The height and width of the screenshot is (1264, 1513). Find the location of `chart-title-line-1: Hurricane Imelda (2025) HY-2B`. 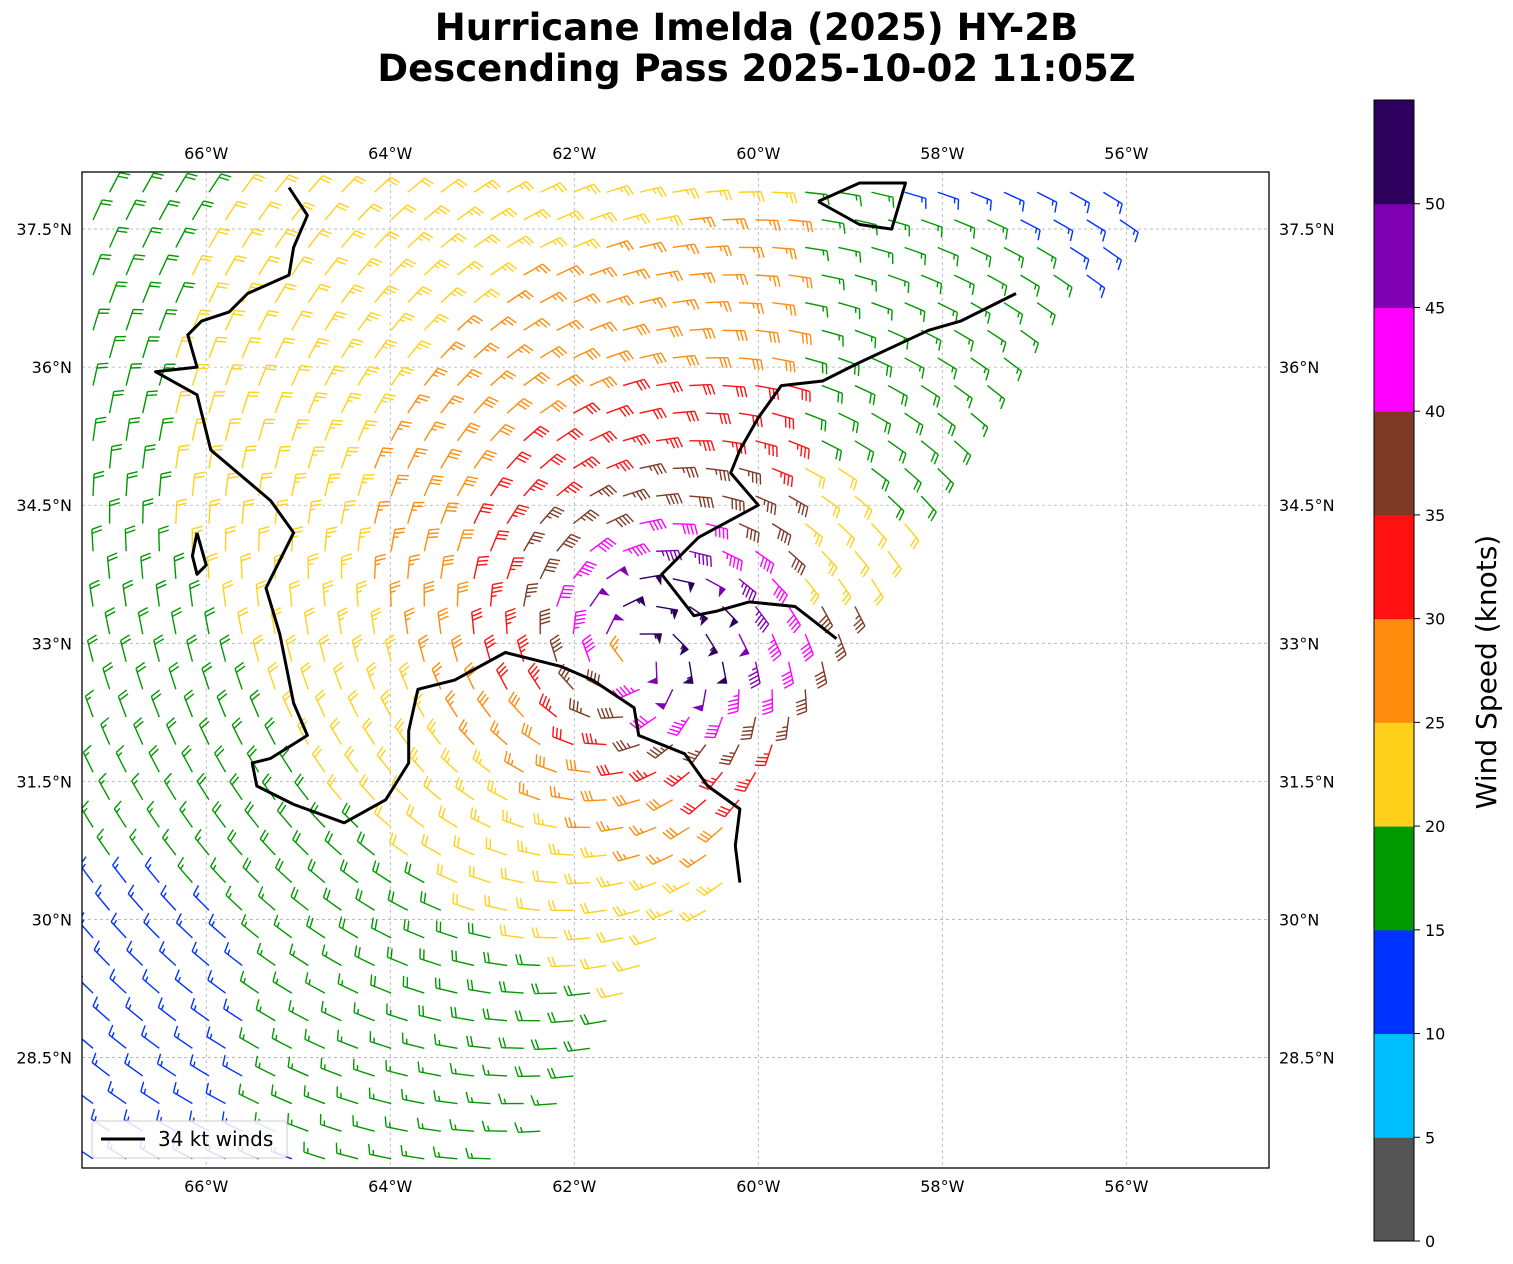

chart-title-line-1: Hurricane Imelda (2025) HY-2B is located at coordinates (756, 27).